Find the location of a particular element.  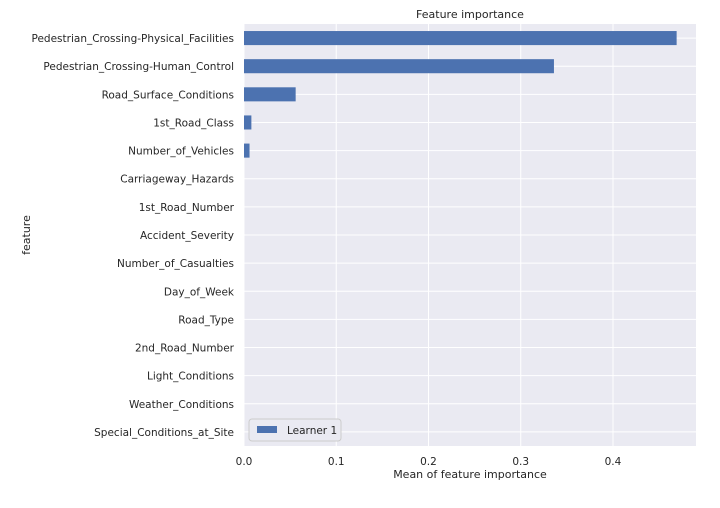

y-tick-label: Pedestrian_Crossing-Physical_Facilities is located at coordinates (133, 39).